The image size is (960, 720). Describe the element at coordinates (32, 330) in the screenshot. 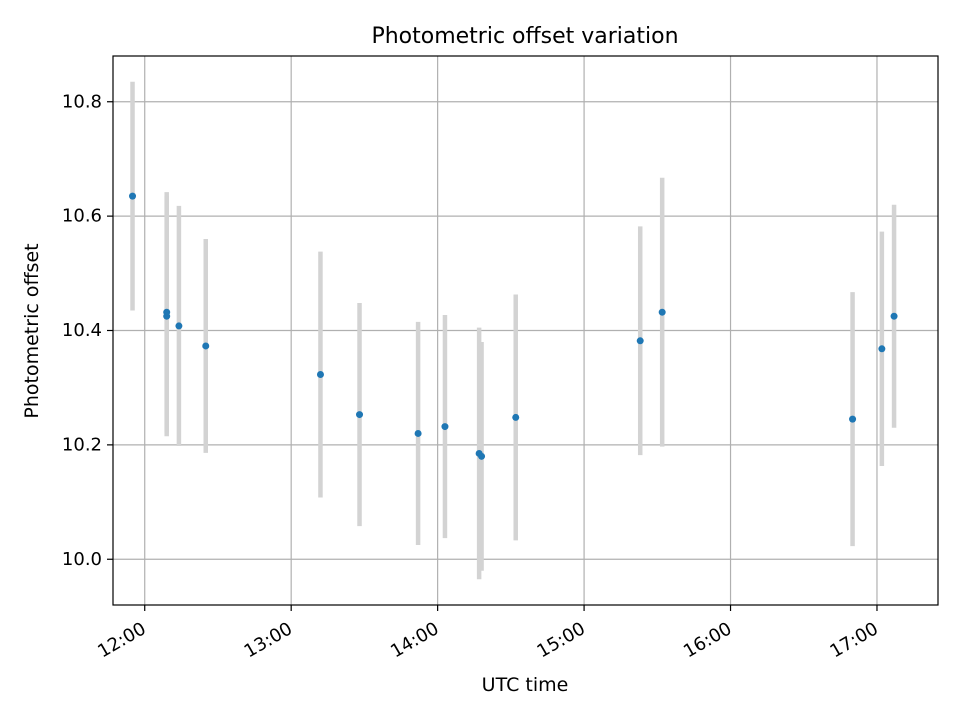

I see `y-axis-label: Photometric offset` at that location.